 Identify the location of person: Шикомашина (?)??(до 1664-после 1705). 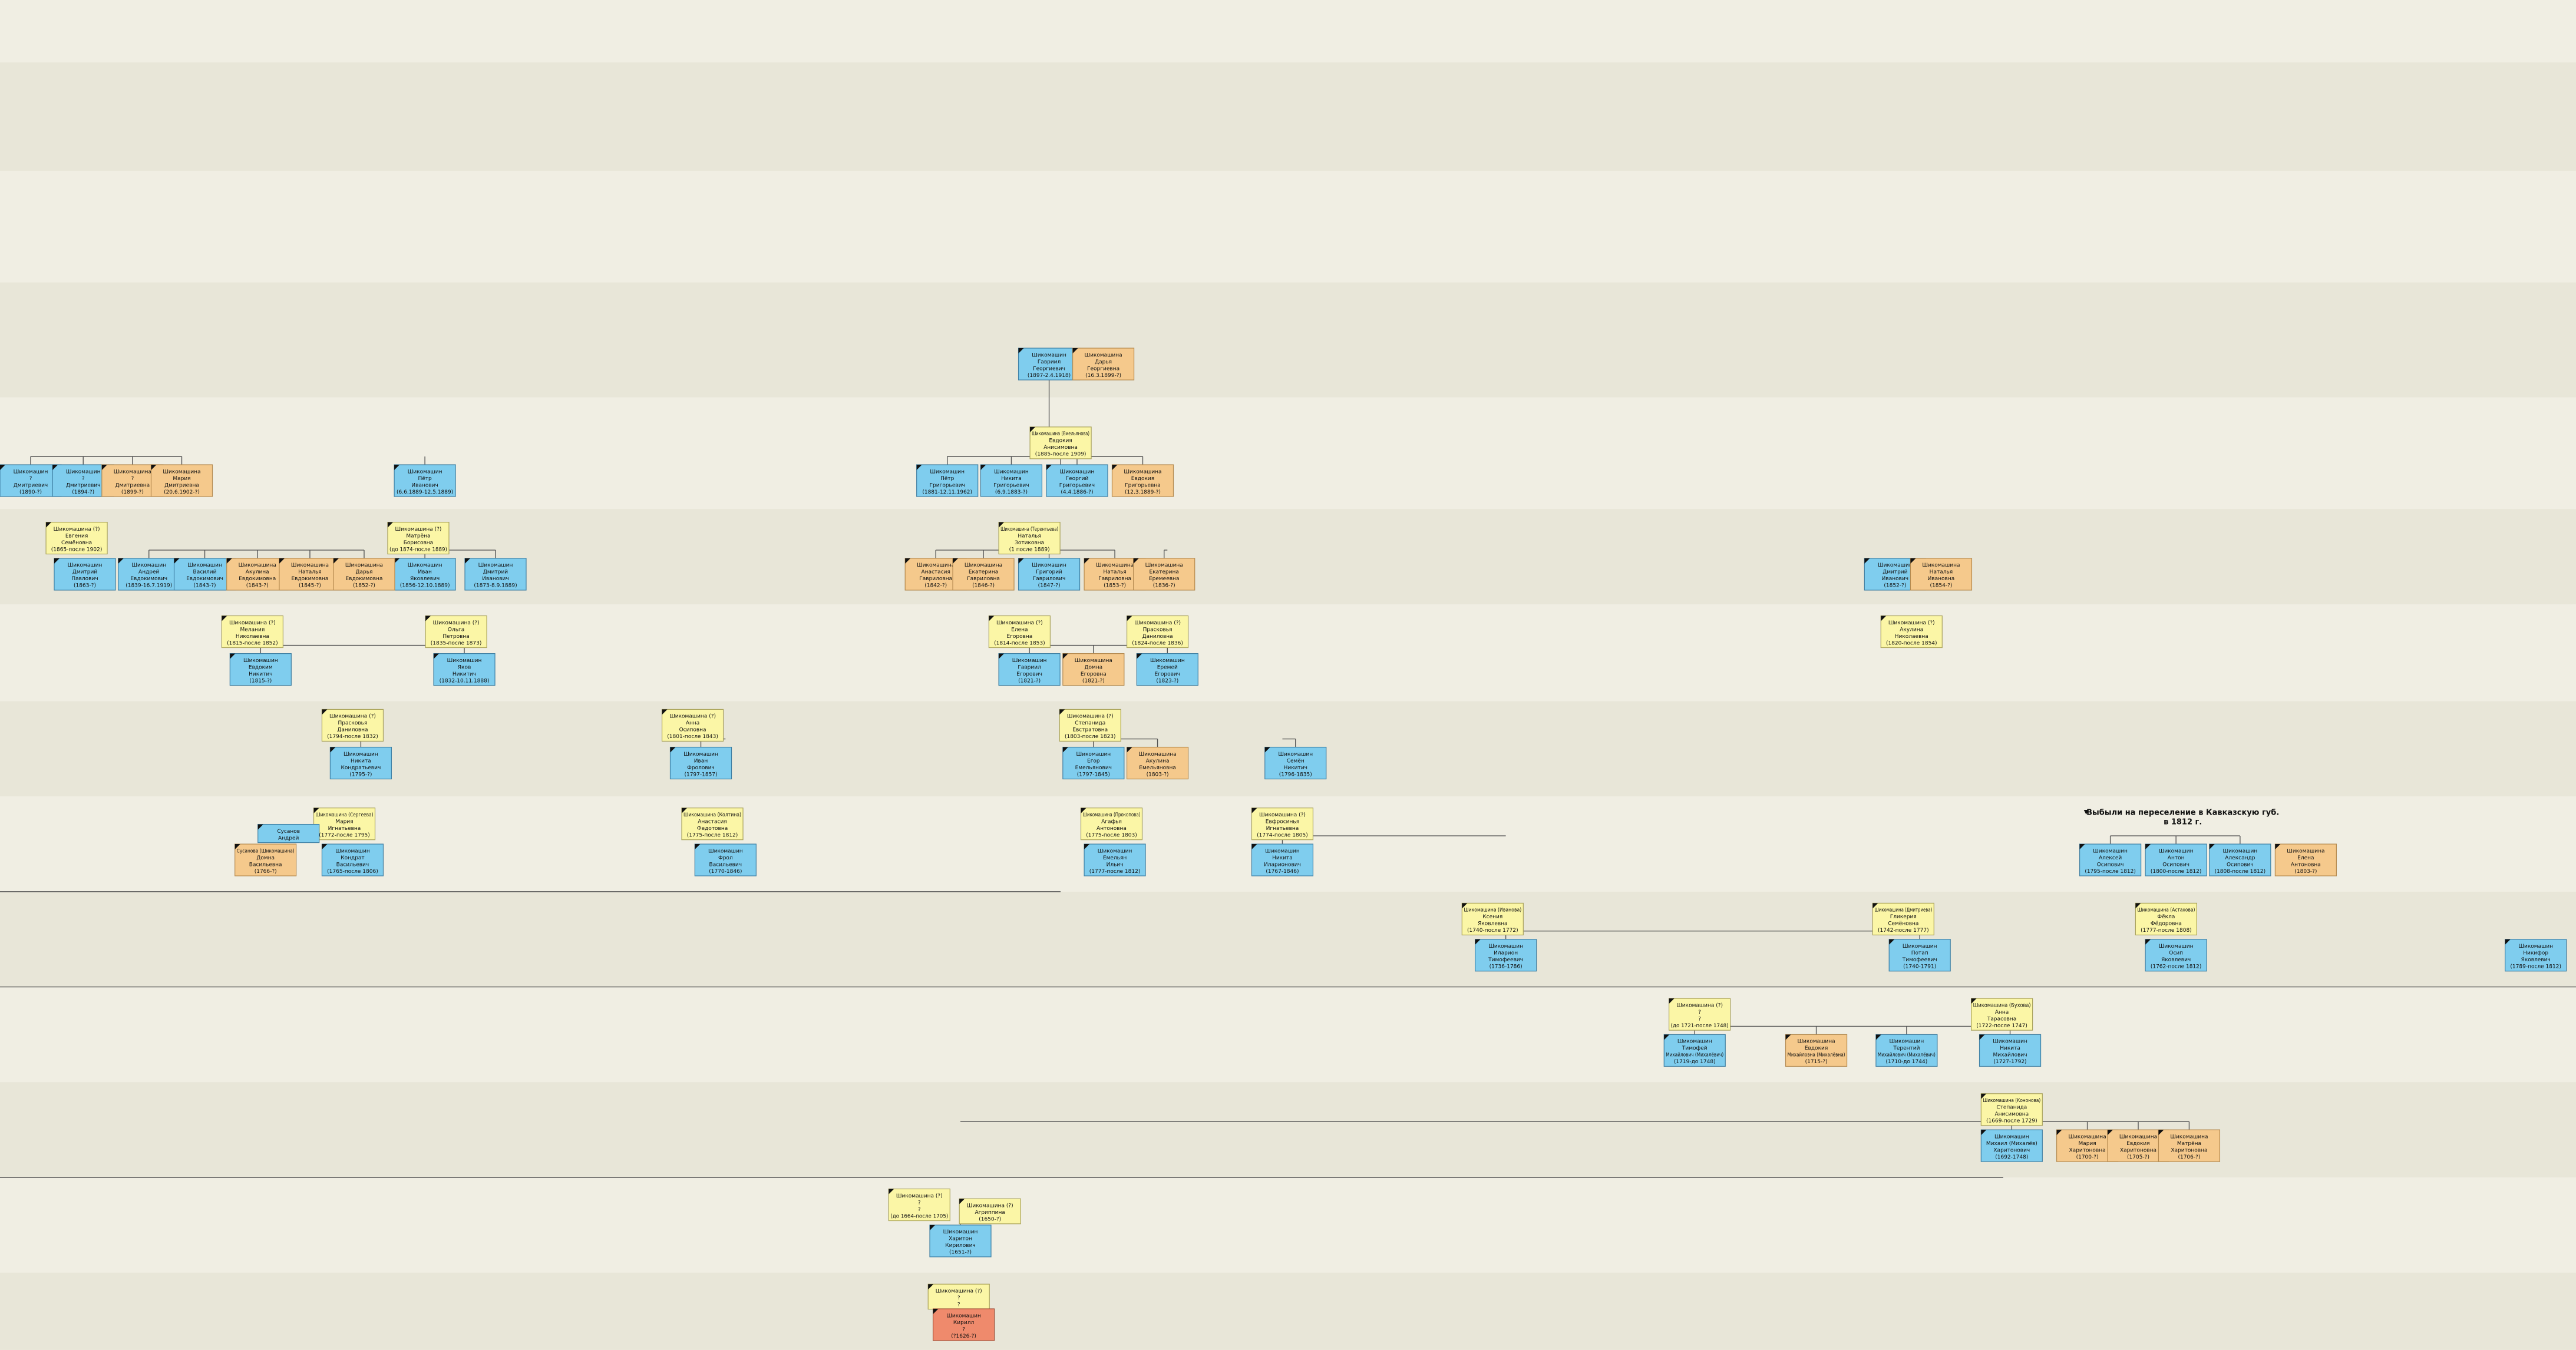
(919, 1205).